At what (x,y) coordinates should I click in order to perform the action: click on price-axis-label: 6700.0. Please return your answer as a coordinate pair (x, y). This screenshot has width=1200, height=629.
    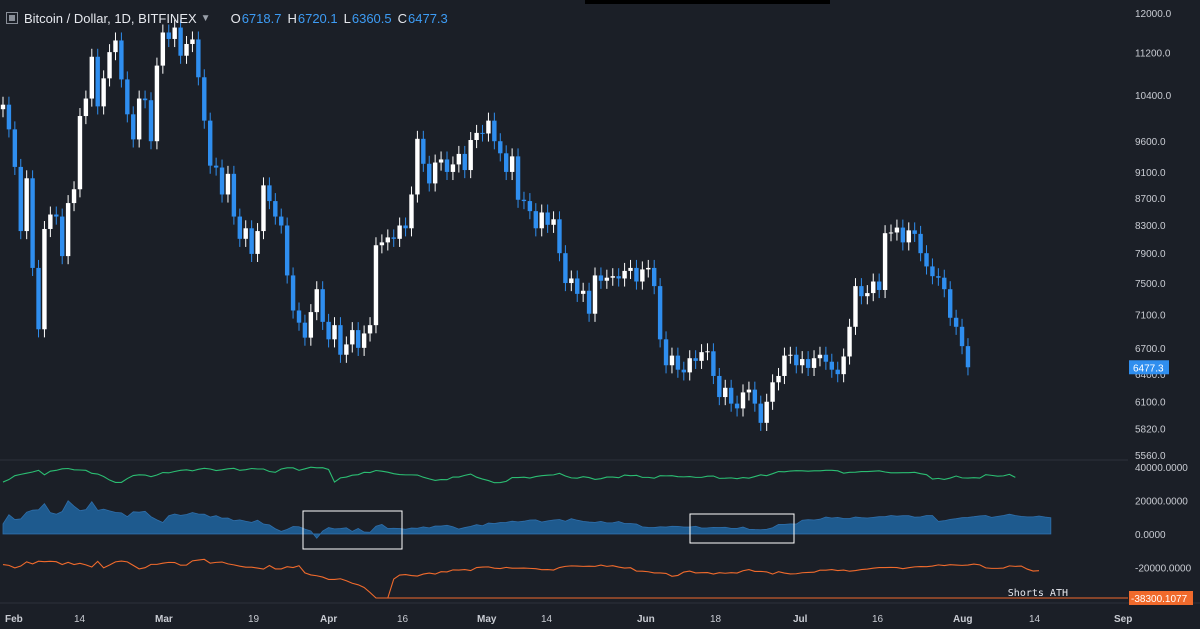
    Looking at the image, I should click on (1150, 349).